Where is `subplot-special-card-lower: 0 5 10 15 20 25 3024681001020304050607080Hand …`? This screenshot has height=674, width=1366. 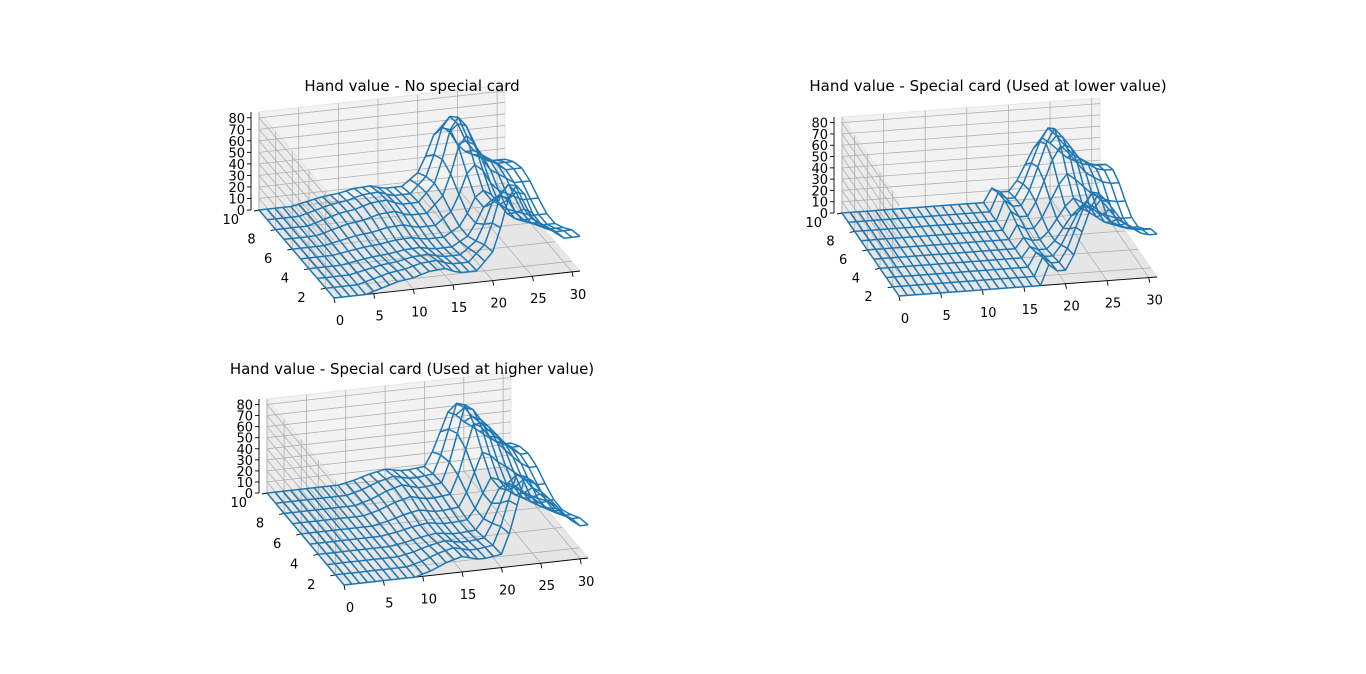
subplot-special-card-lower: 0 5 10 15 20 25 3024681001020304050607080Hand … is located at coordinates (985, 202).